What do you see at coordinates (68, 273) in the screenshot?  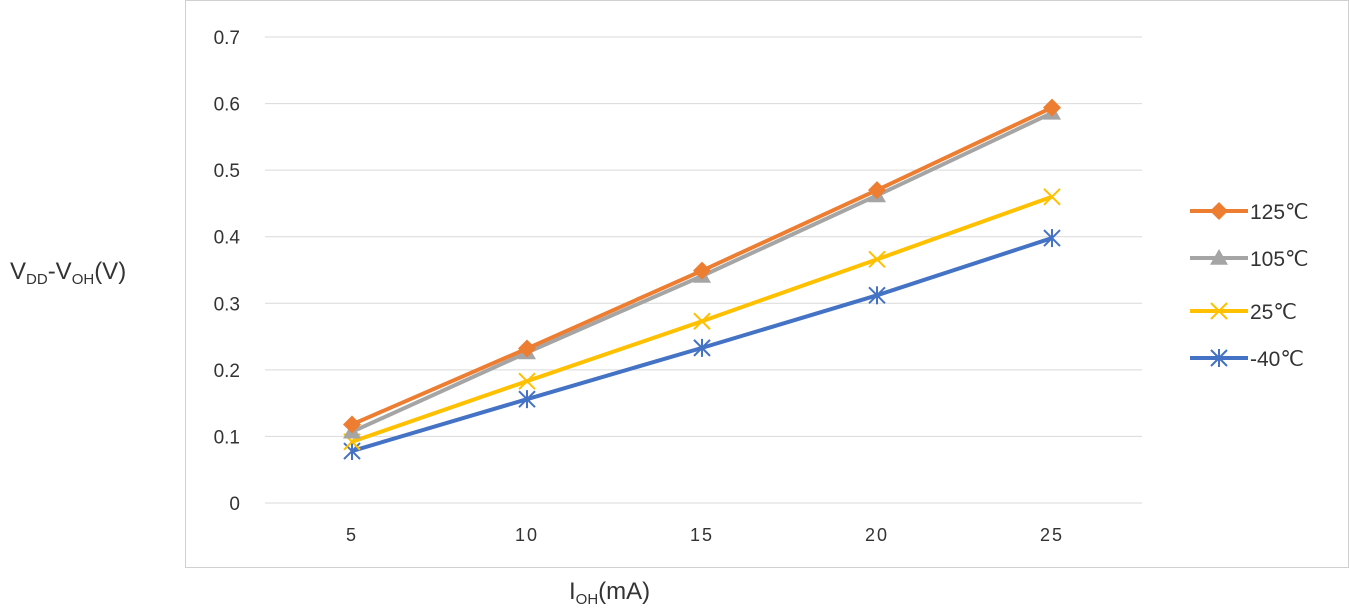 I see `y-axis-label: VDD-VOH(V)` at bounding box center [68, 273].